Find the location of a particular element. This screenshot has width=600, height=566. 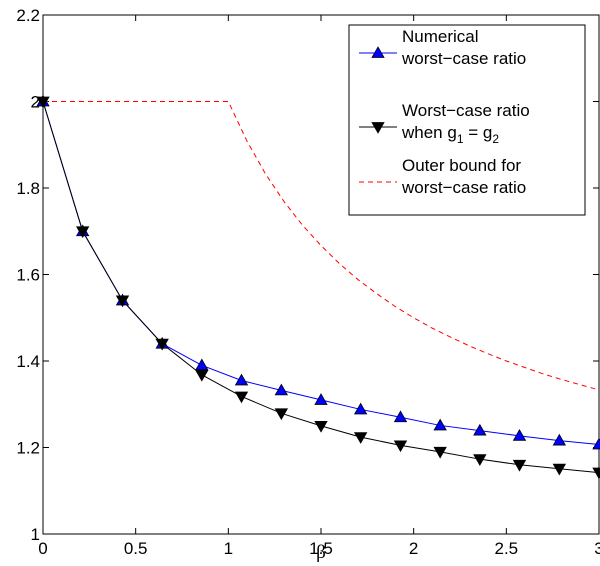

x-tick-label: 1.5 is located at coordinates (321, 548).